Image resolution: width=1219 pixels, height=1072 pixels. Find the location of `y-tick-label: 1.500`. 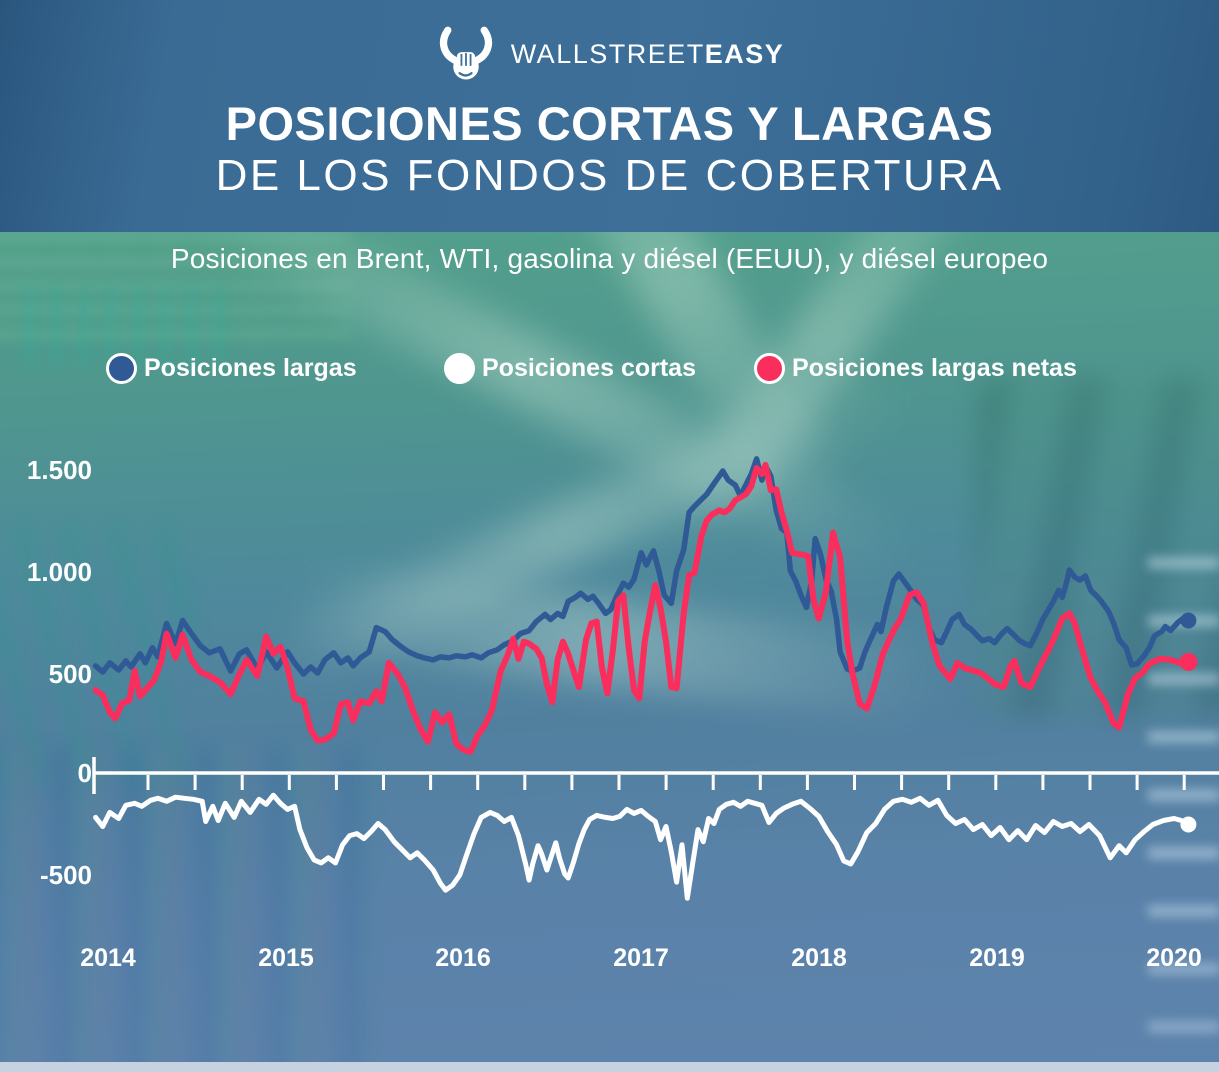

y-tick-label: 1.500 is located at coordinates (59, 470).